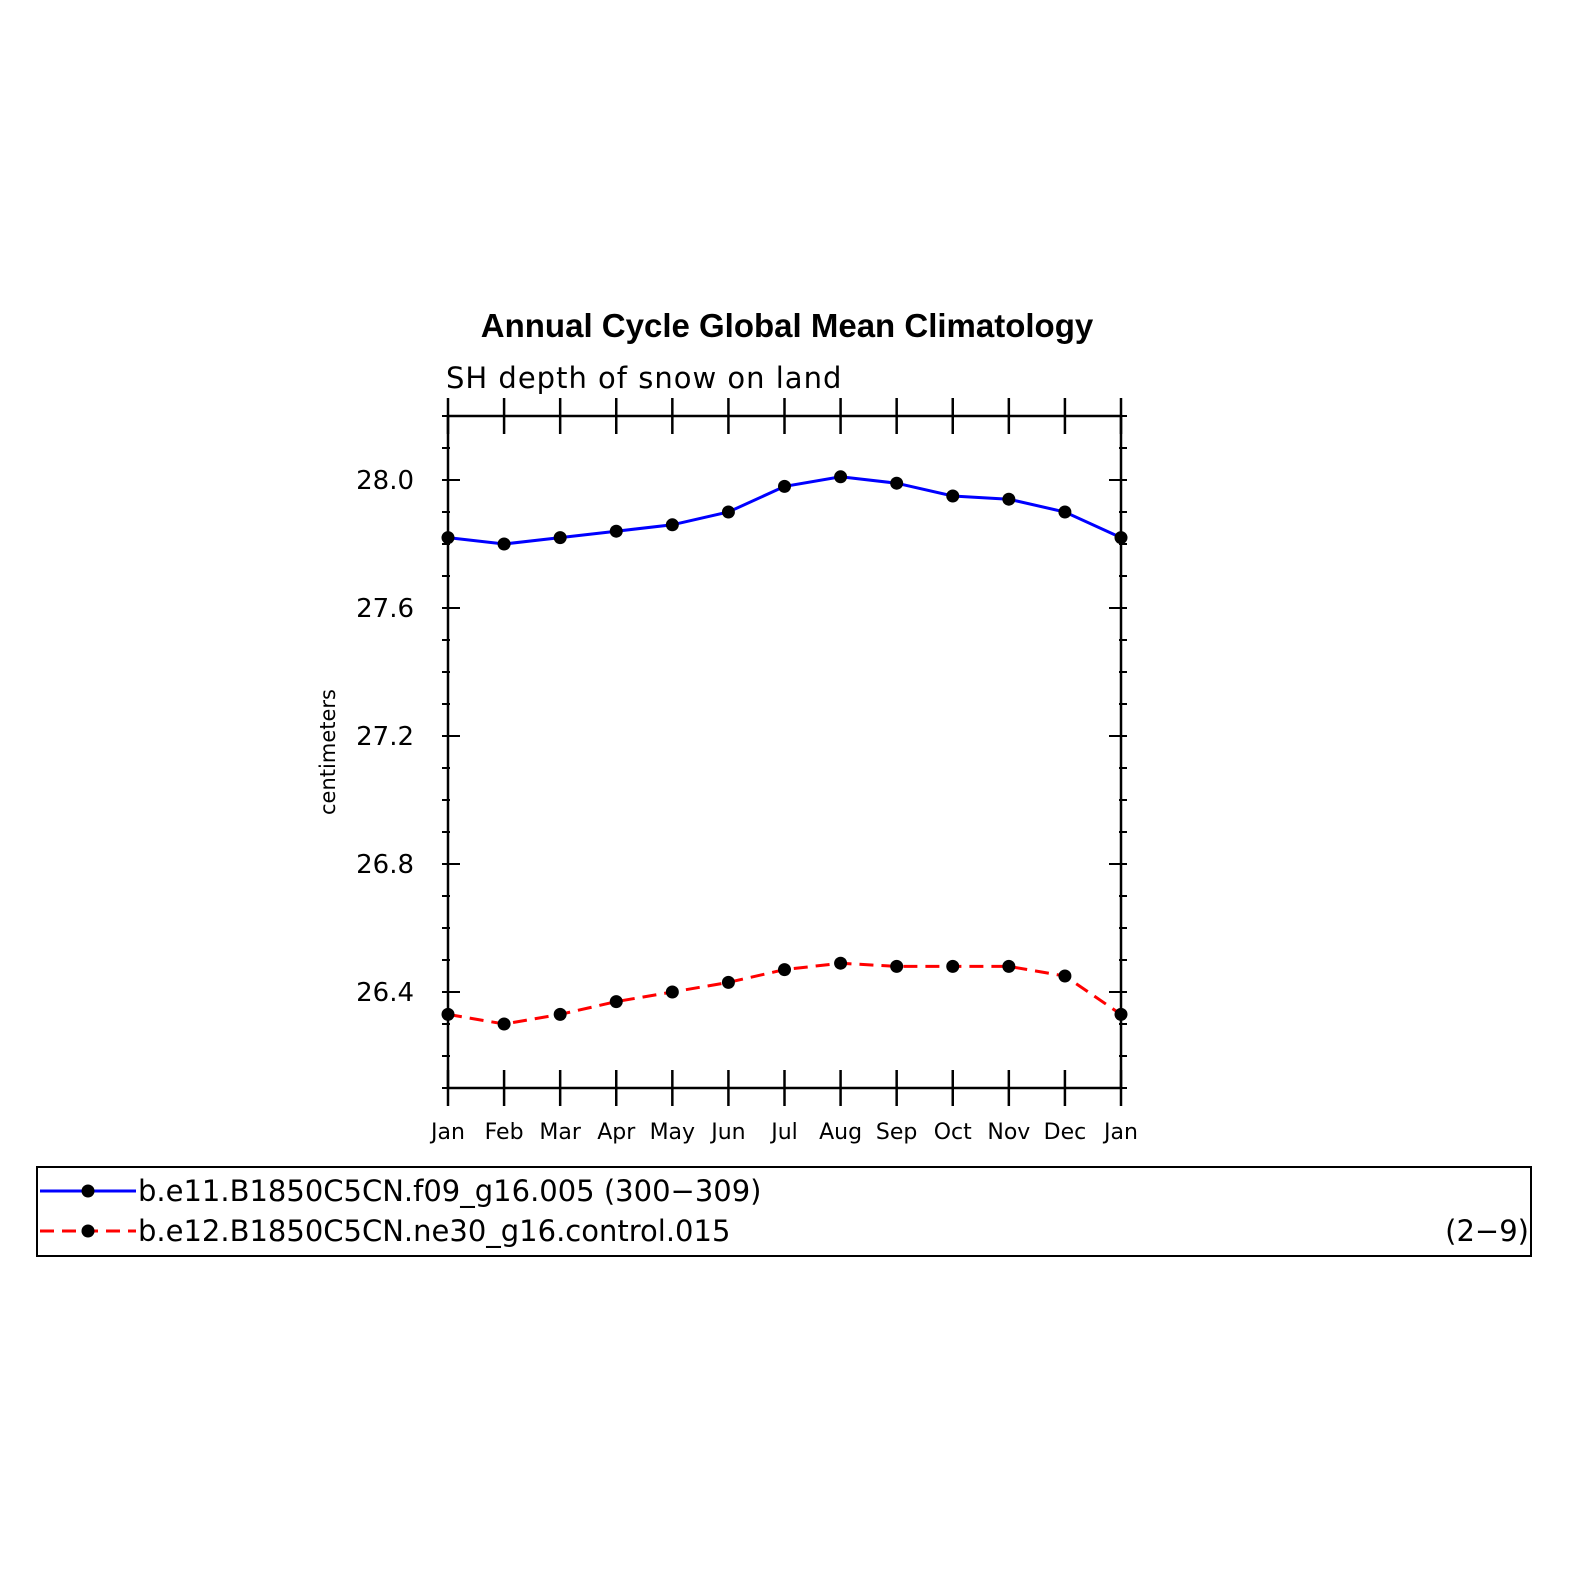  Describe the element at coordinates (385, 481) in the screenshot. I see `y-tick-label: 28.0` at that location.